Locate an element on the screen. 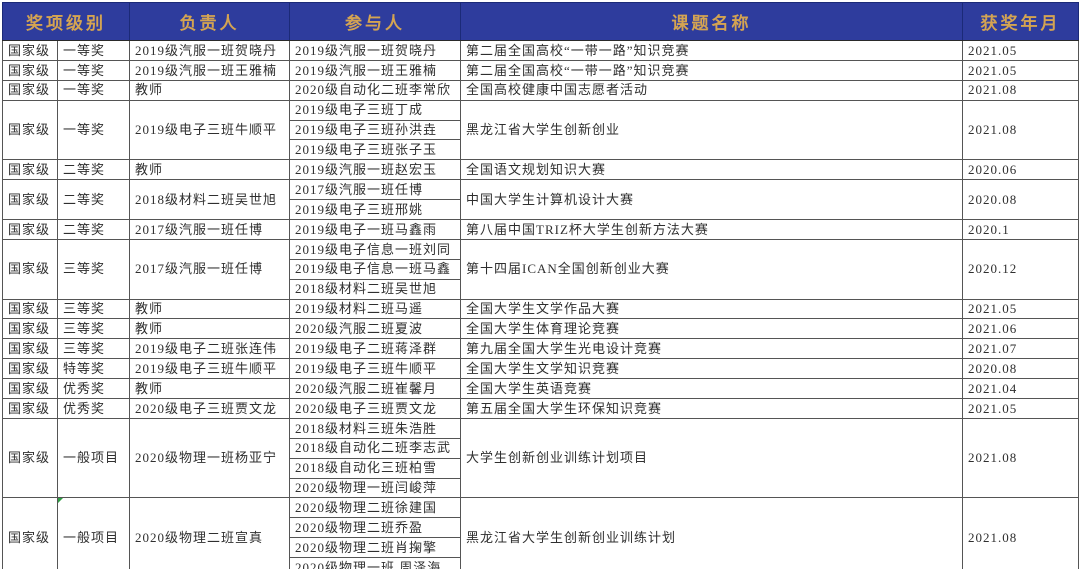 The image size is (1080, 569). cell-award-date: 2021.06 is located at coordinates (1020, 329).